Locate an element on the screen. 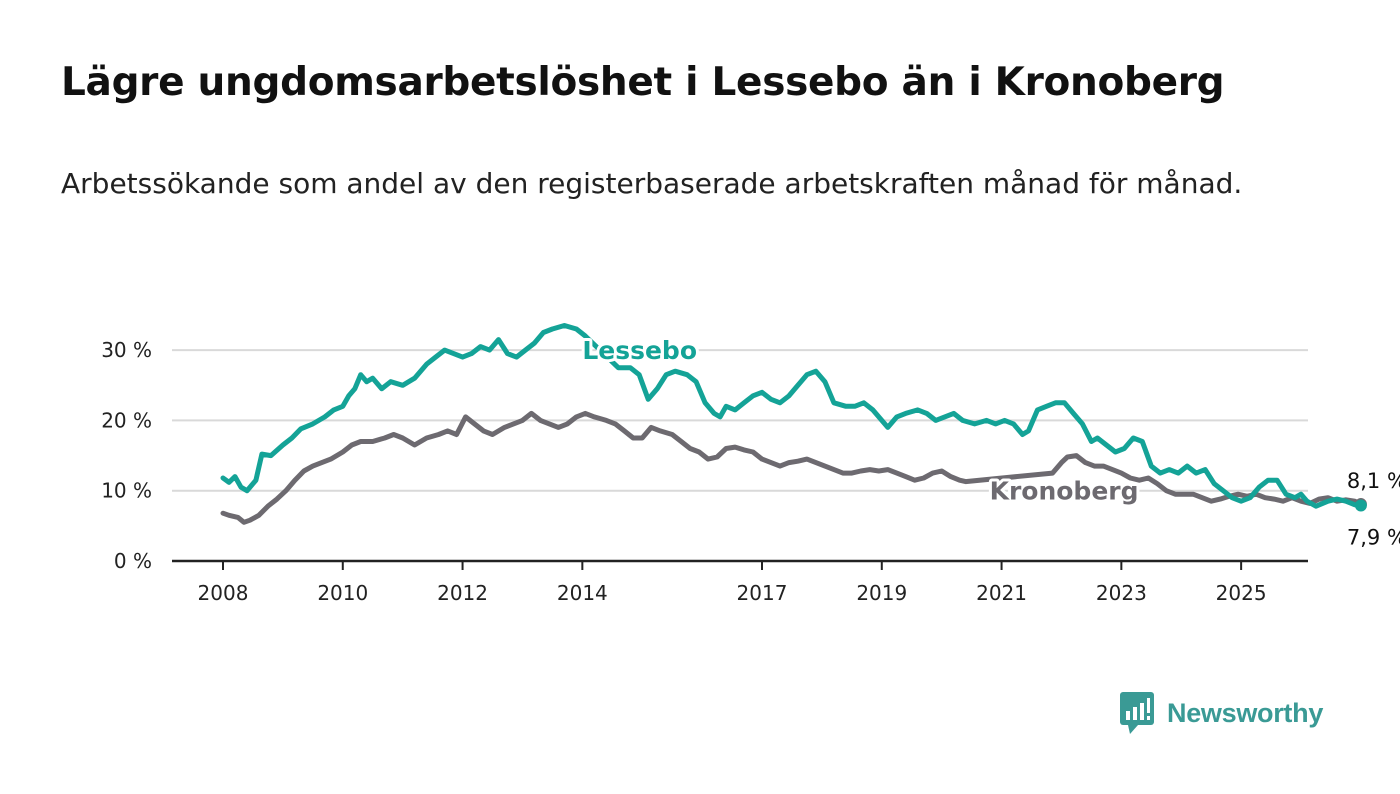 This screenshot has width=1400, height=794. x-tick-label: 2017 is located at coordinates (762, 593).